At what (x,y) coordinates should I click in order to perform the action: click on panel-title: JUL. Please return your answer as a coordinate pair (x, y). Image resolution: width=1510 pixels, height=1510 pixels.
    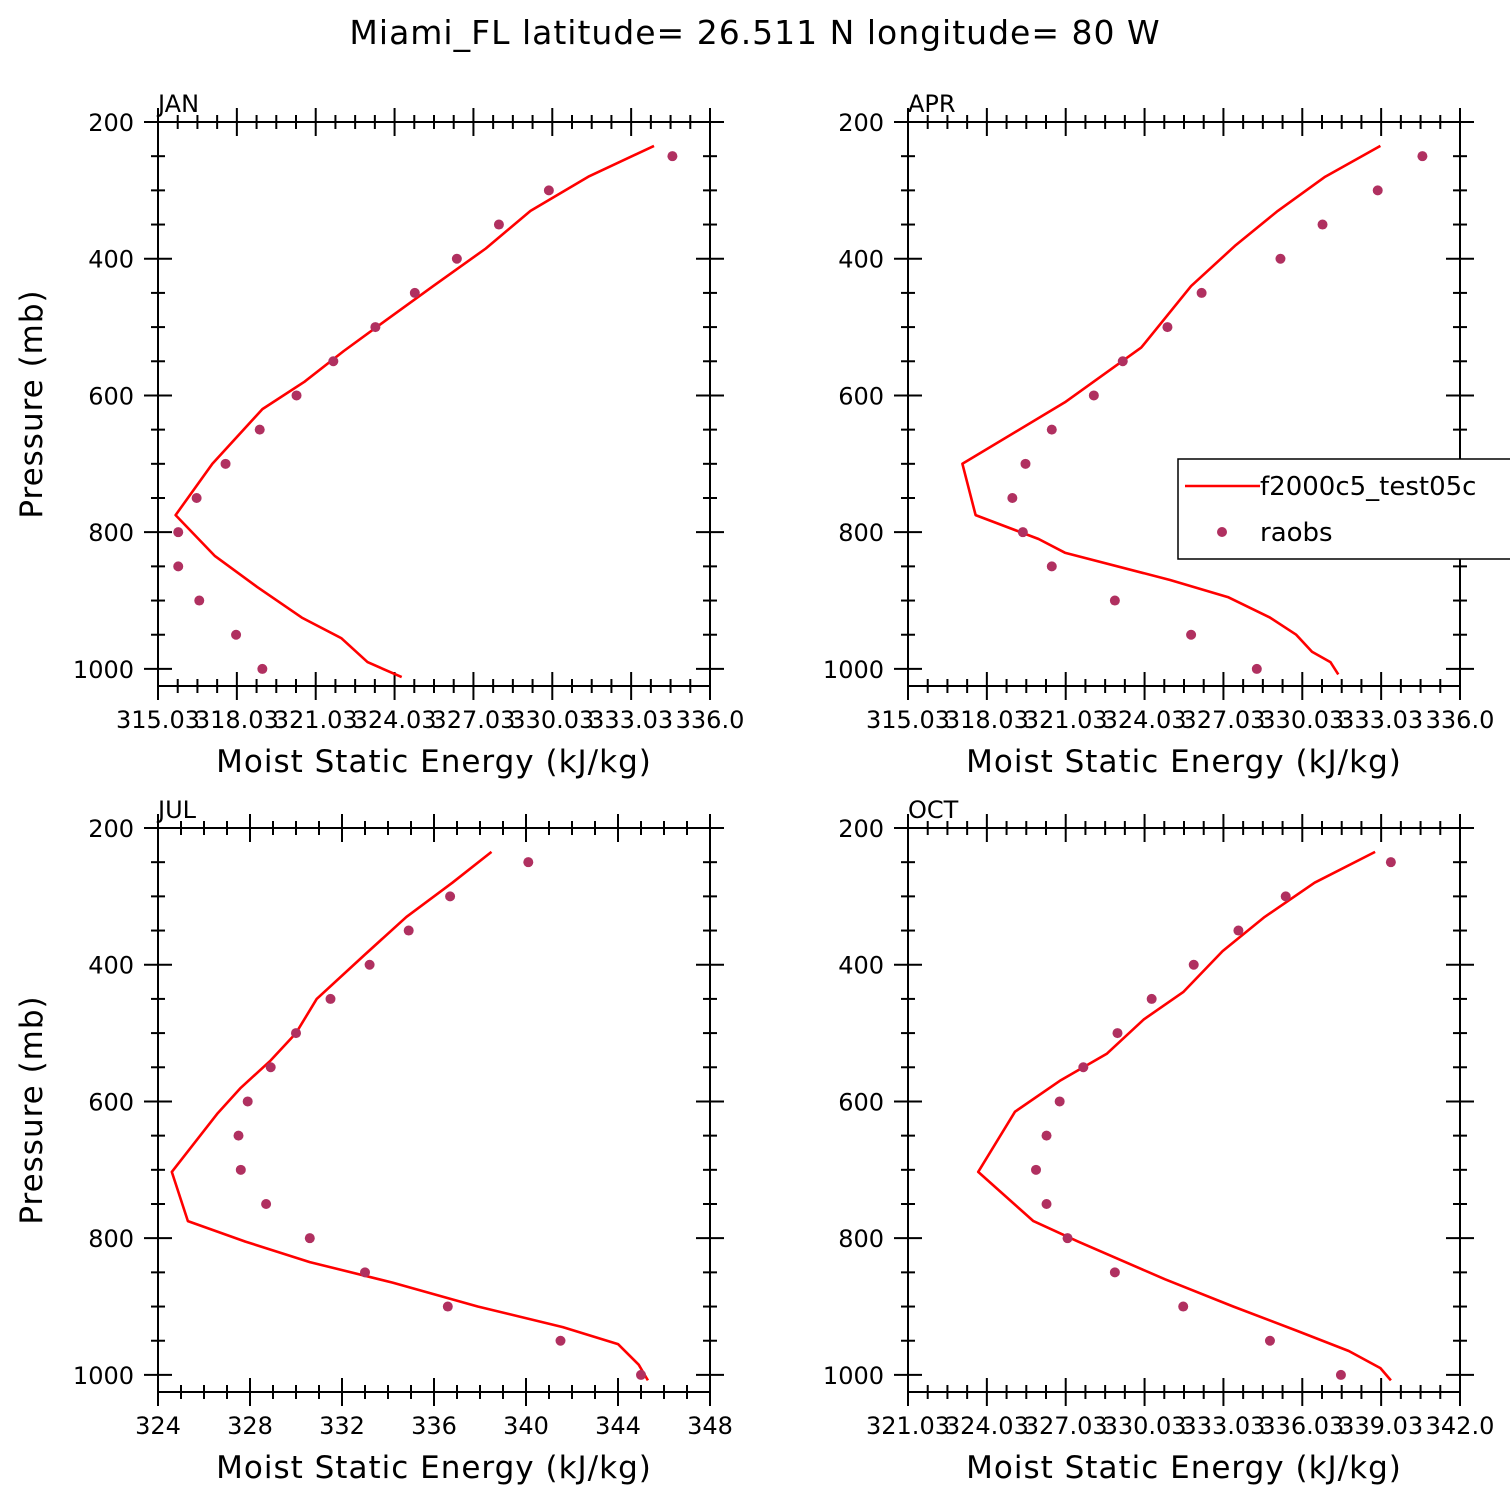
    Looking at the image, I should click on (176, 810).